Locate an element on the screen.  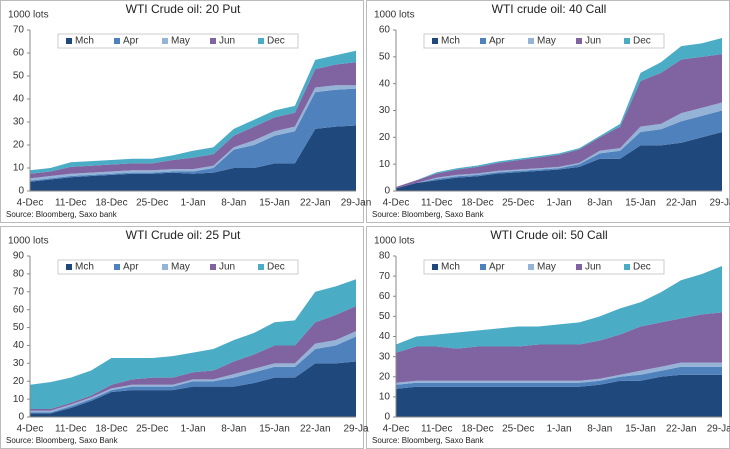
chart-title: WTI Crude oil: 25 Put is located at coordinates (183, 235).